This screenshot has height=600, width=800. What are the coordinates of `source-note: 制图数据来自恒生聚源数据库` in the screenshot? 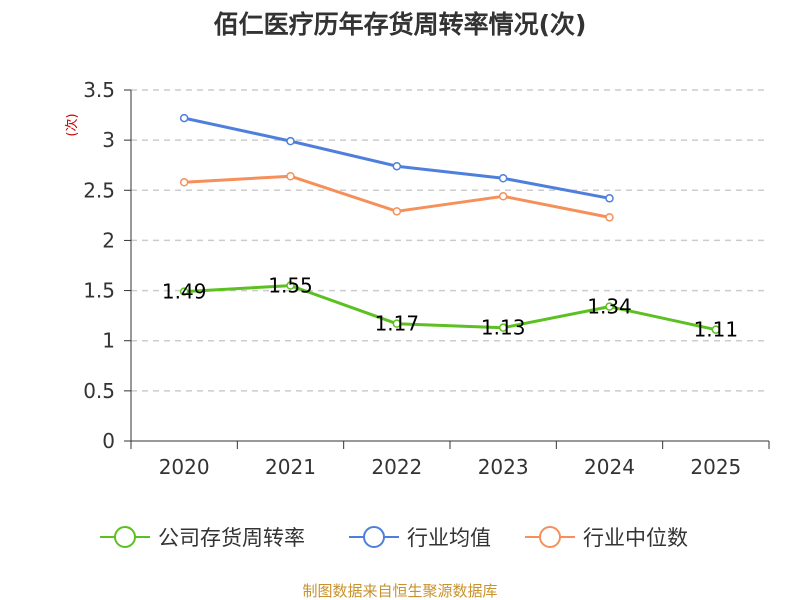 It's located at (399, 591).